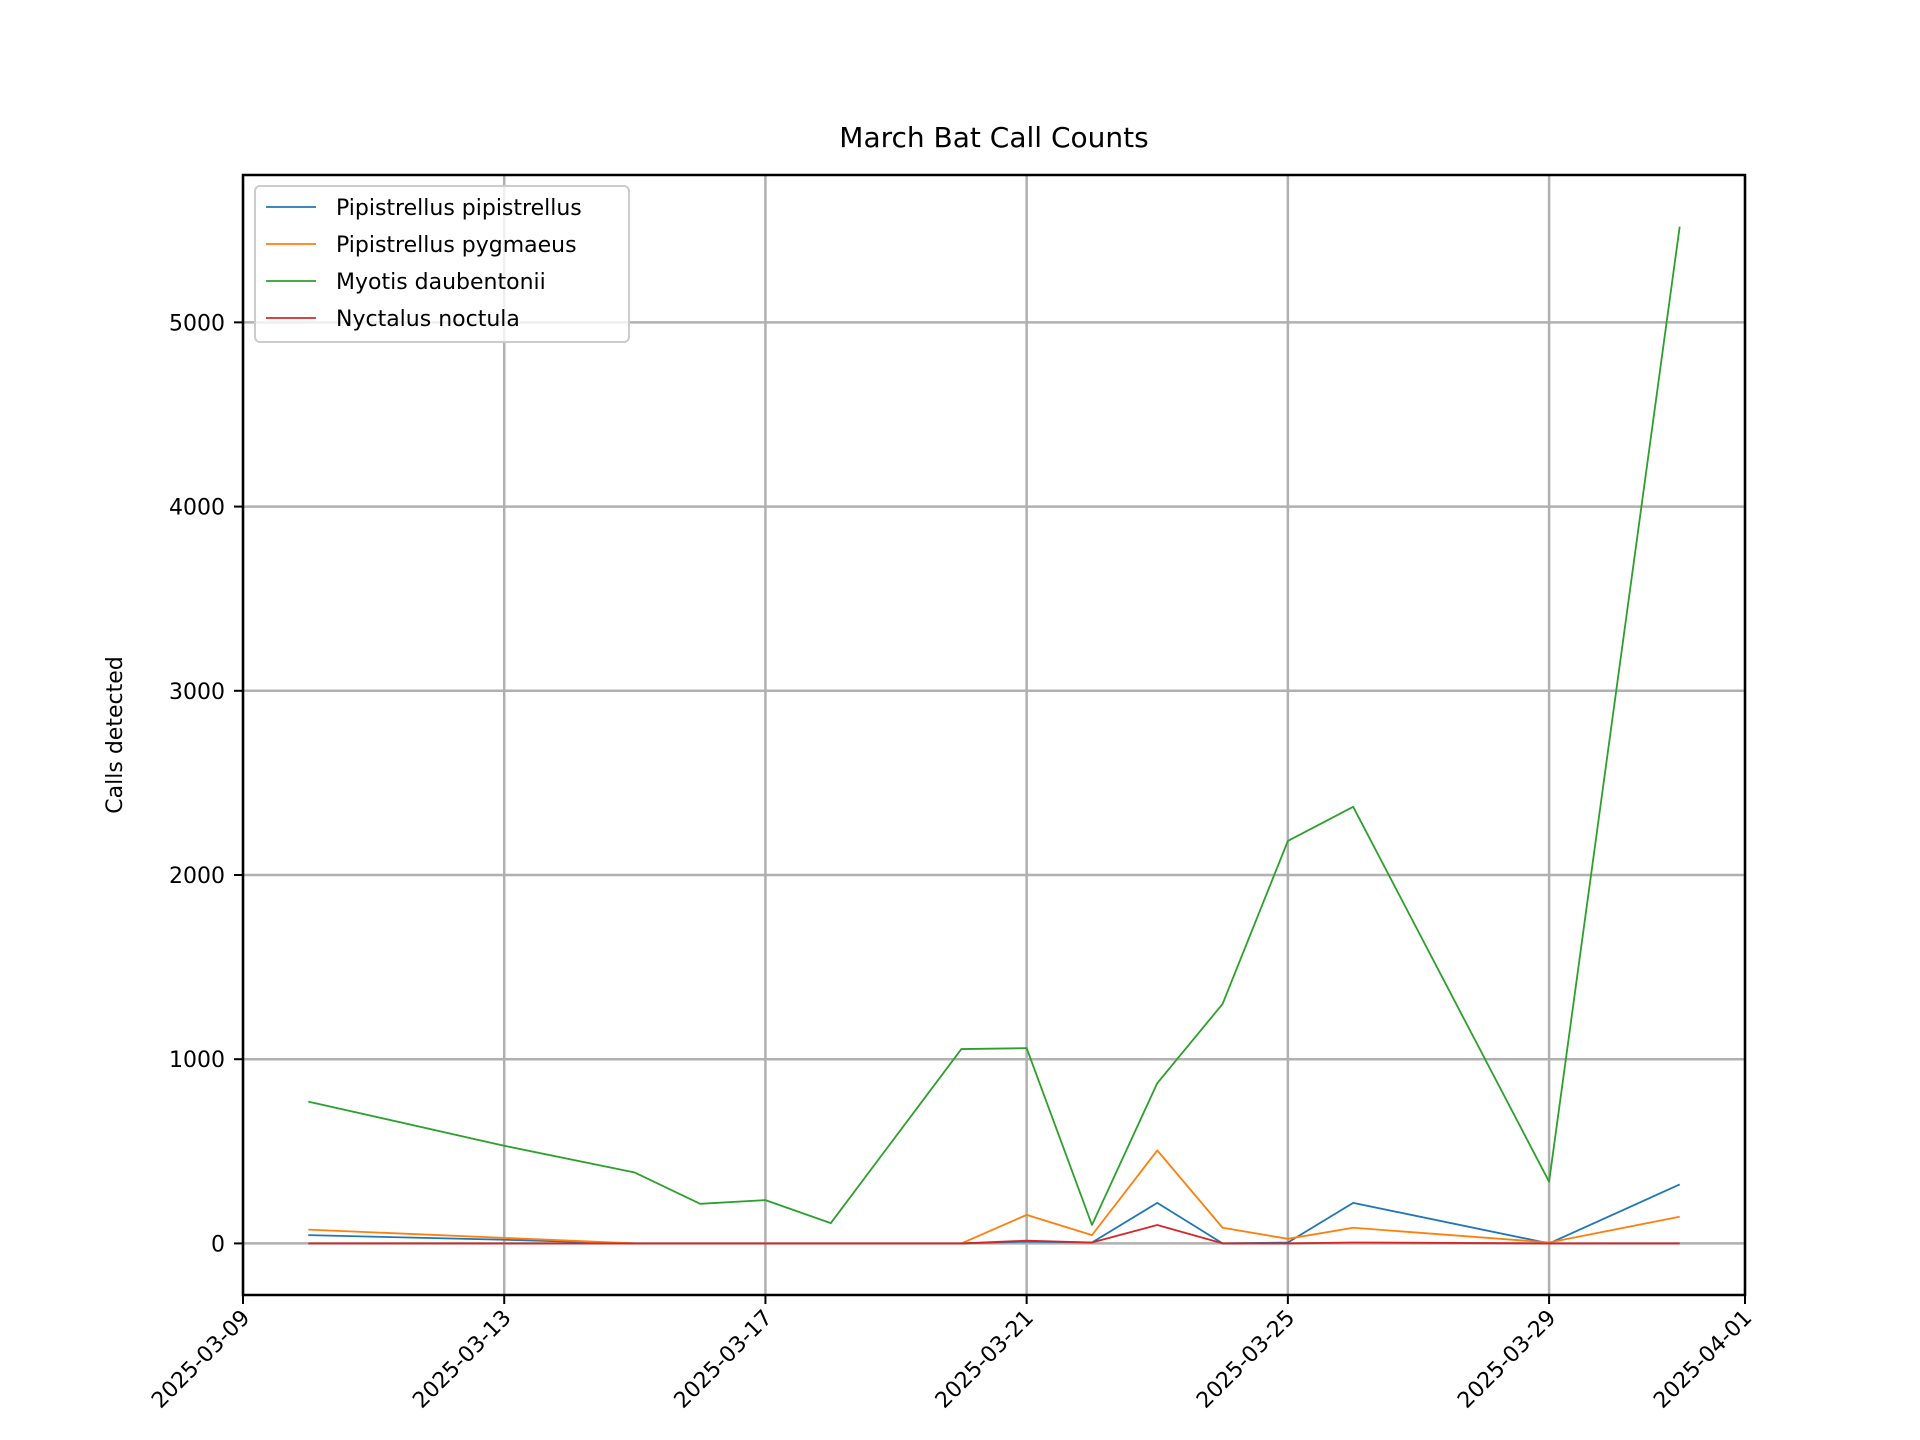 The width and height of the screenshot is (1920, 1440). I want to click on y-axis-label: Calls detected, so click(115, 734).